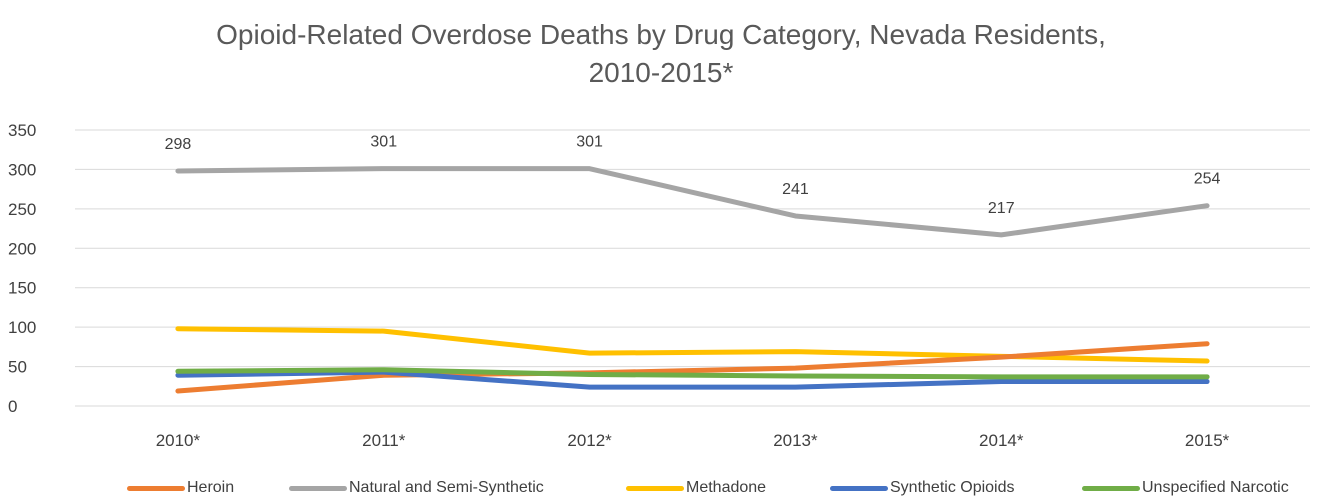  Describe the element at coordinates (178, 440) in the screenshot. I see `x-tick-label: 2010*` at that location.